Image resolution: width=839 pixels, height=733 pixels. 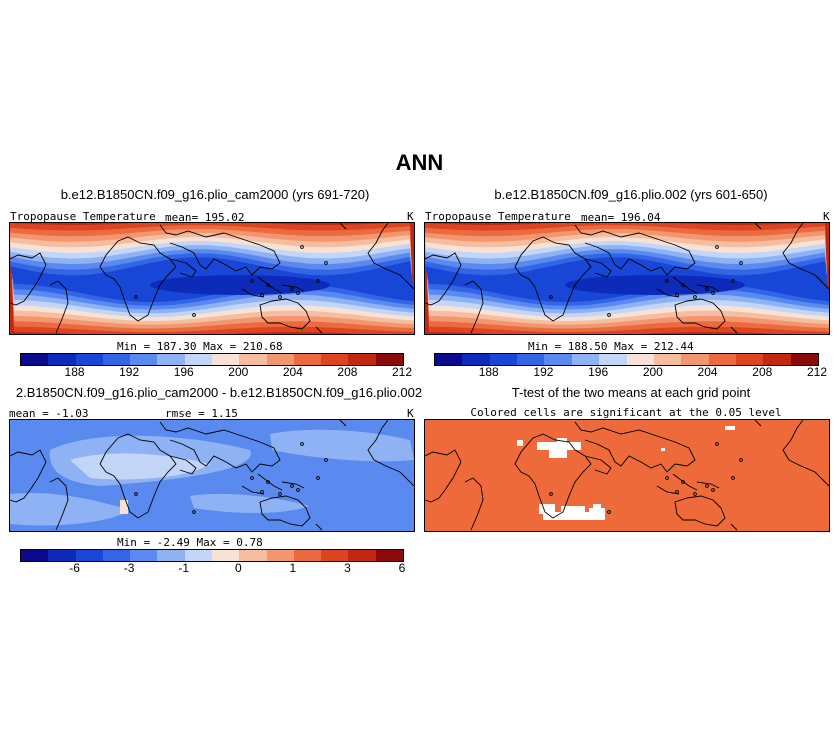 I want to click on panel3-map-svg, so click(x=212, y=475).